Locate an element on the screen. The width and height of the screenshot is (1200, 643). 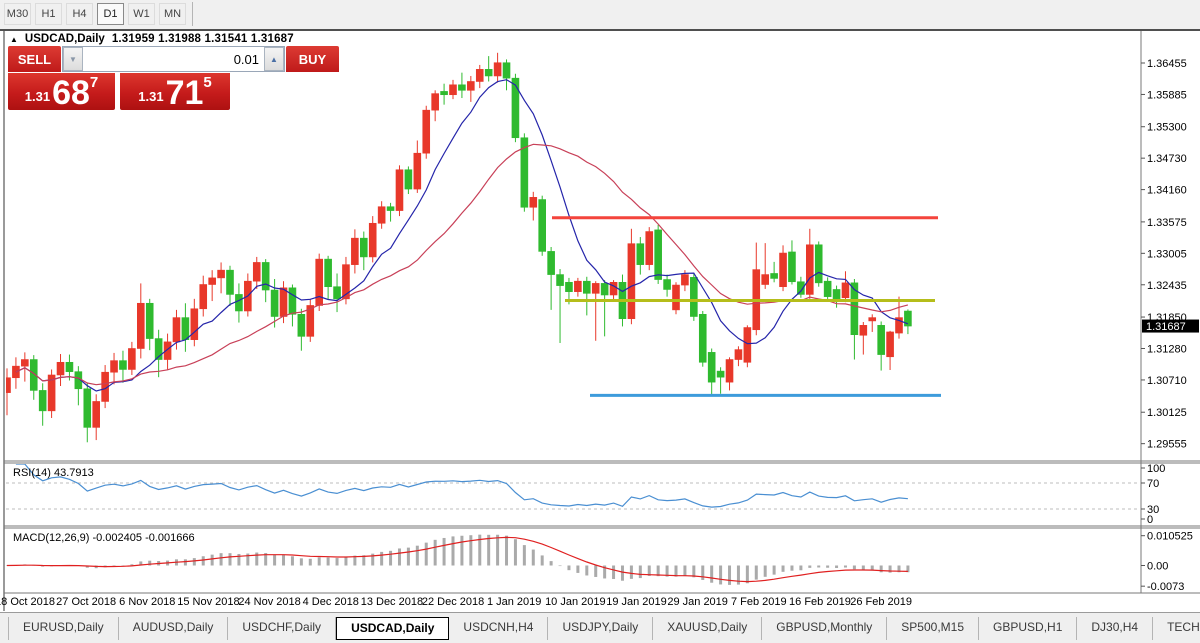
svg-text: 1.30710 is located at coordinates (1167, 381).